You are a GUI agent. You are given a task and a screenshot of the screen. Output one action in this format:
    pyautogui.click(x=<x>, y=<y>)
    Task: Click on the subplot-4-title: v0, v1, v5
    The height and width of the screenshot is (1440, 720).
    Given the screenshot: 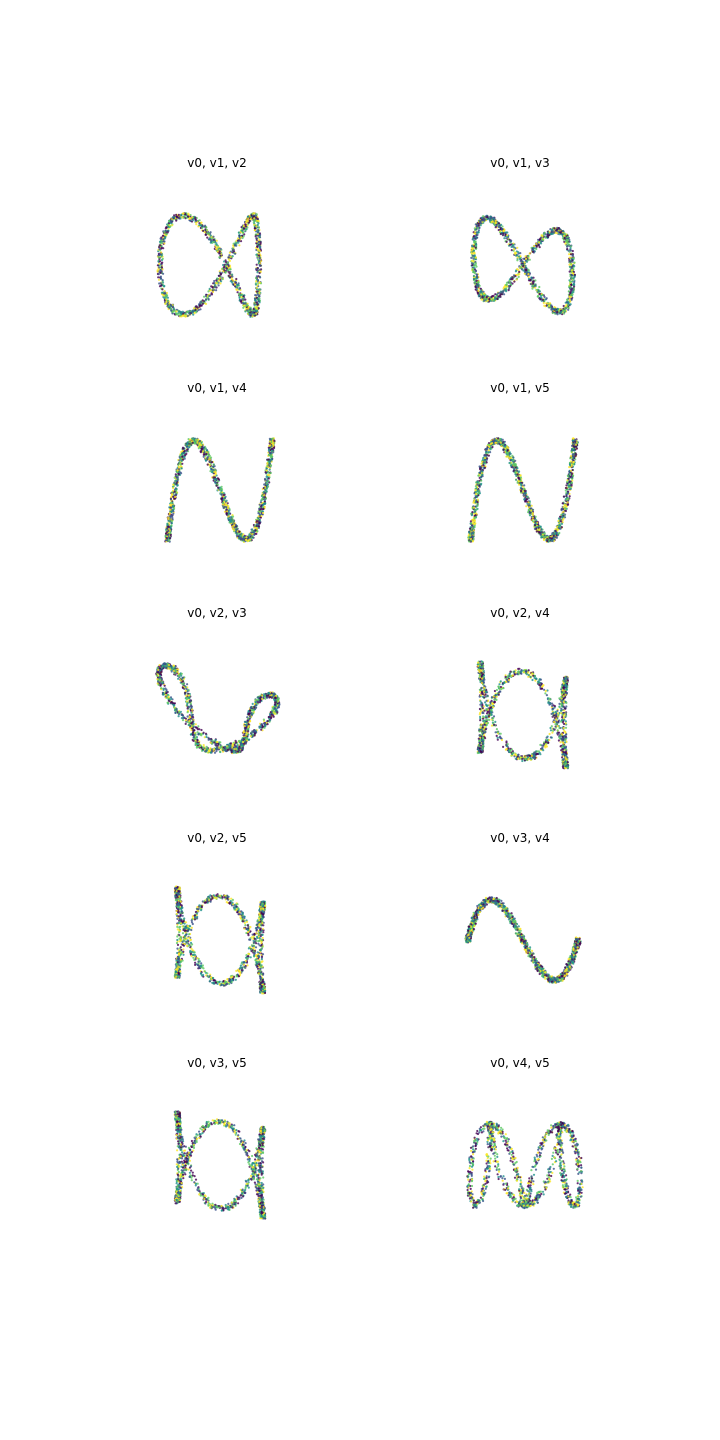 What is the action you would take?
    pyautogui.click(x=519, y=388)
    